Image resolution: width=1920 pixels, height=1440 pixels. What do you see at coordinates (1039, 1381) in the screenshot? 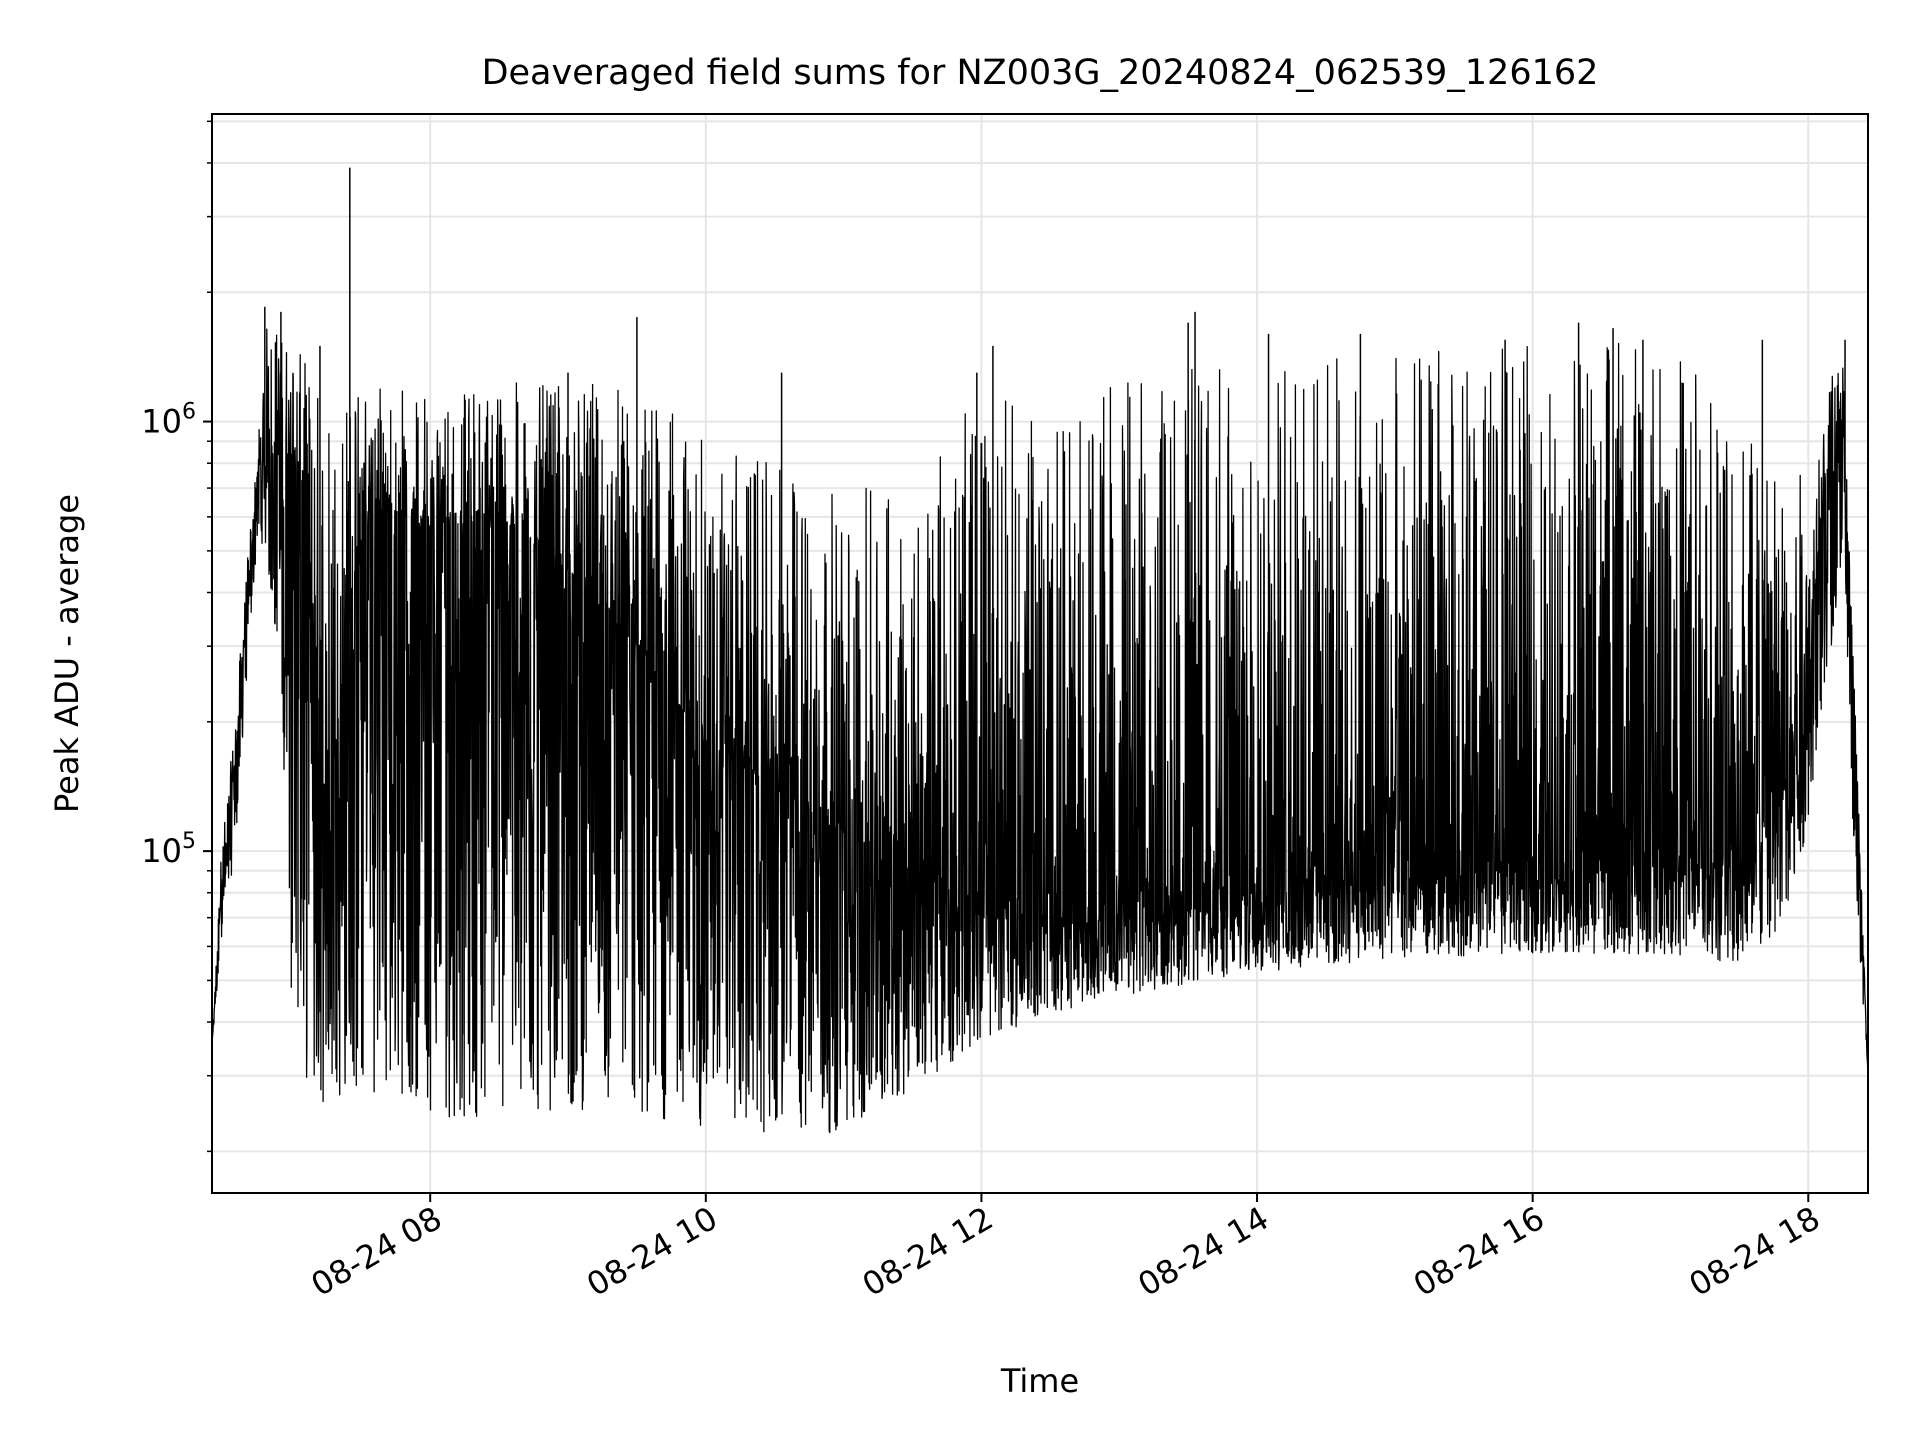
I see `x-axis-label: Time` at bounding box center [1039, 1381].